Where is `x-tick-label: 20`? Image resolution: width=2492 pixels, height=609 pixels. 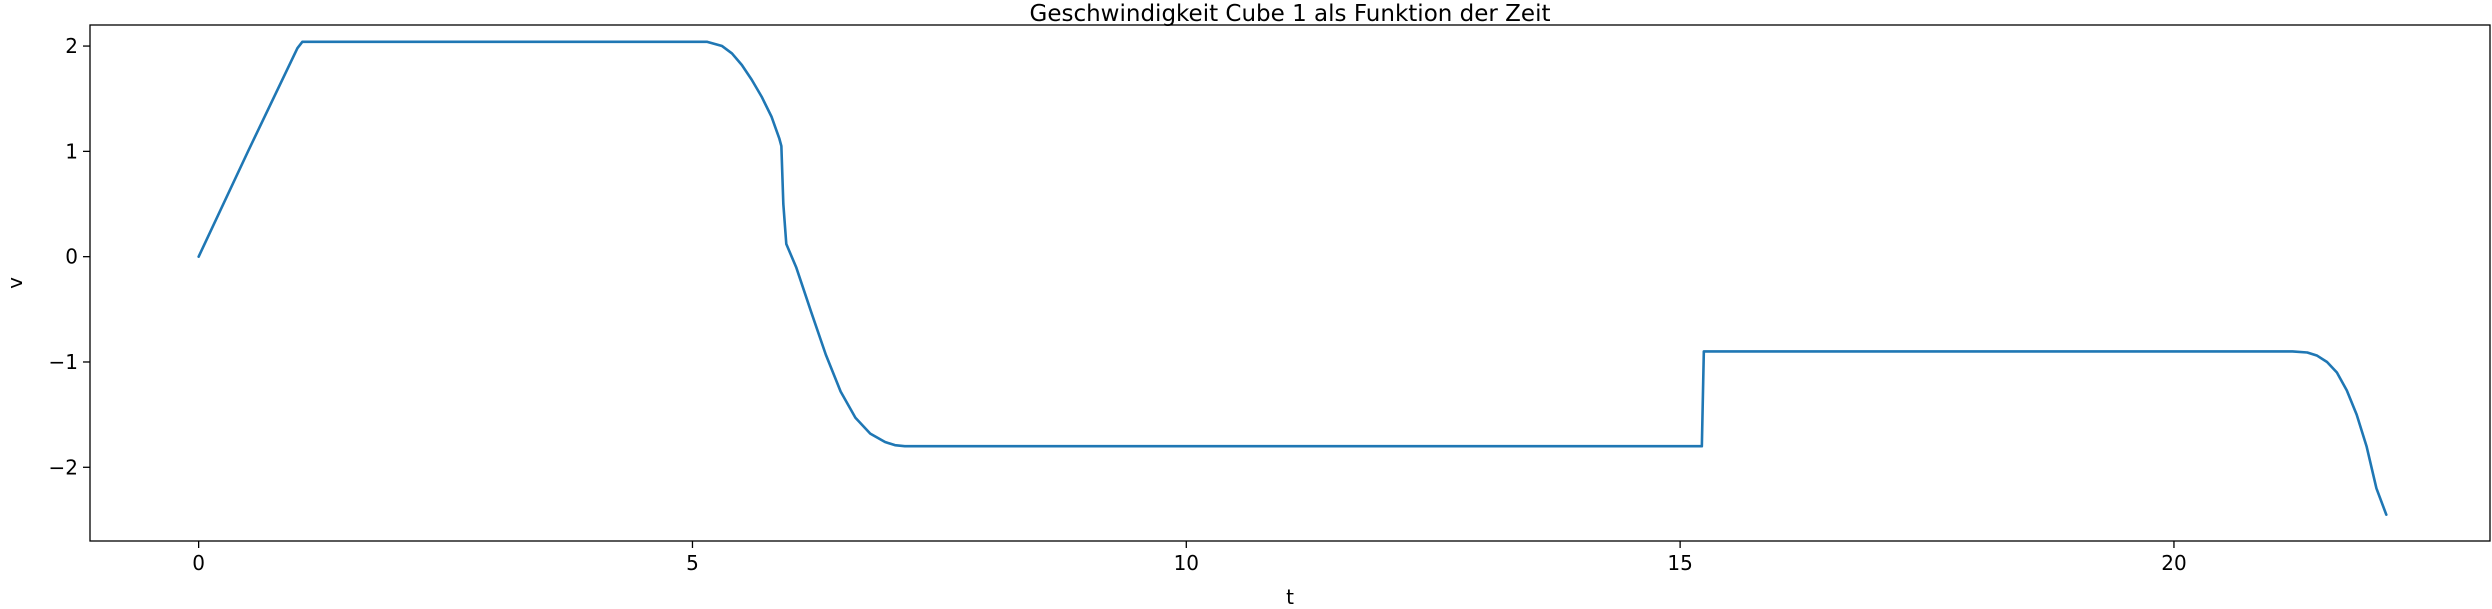
x-tick-label: 20 is located at coordinates (2173, 563).